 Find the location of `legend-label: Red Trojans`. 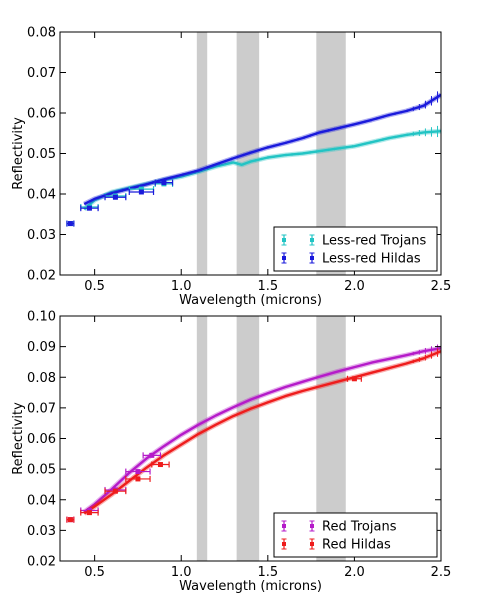

legend-label: Red Trojans is located at coordinates (359, 527).